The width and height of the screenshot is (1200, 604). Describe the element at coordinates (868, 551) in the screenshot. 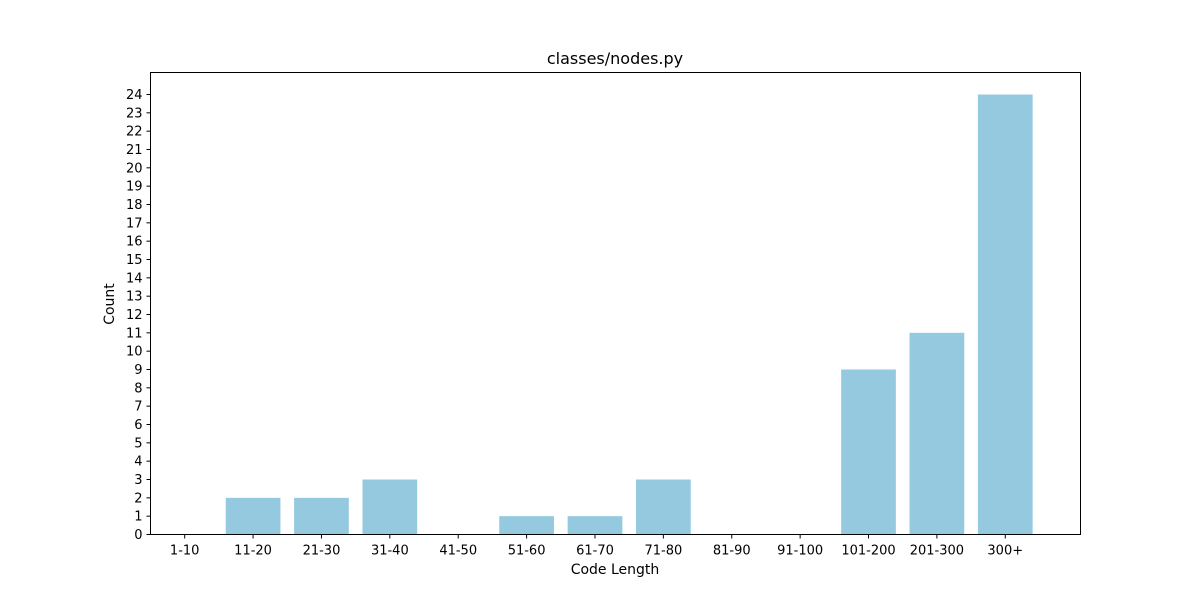

I see `x-tick-label: 101-200` at that location.